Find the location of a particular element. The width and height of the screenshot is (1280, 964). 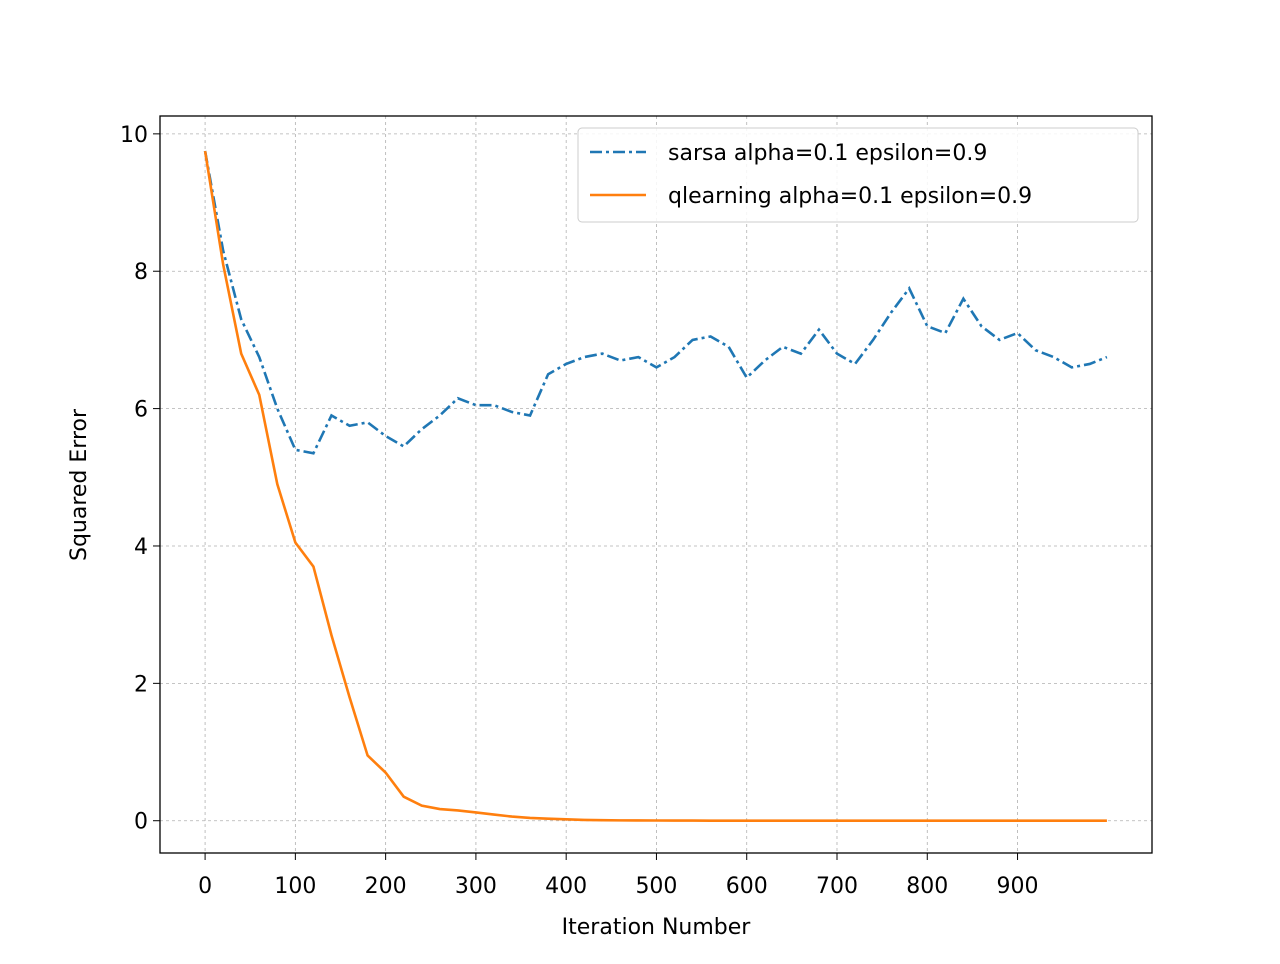

y-axis-label: Squared Error is located at coordinates (79, 484).